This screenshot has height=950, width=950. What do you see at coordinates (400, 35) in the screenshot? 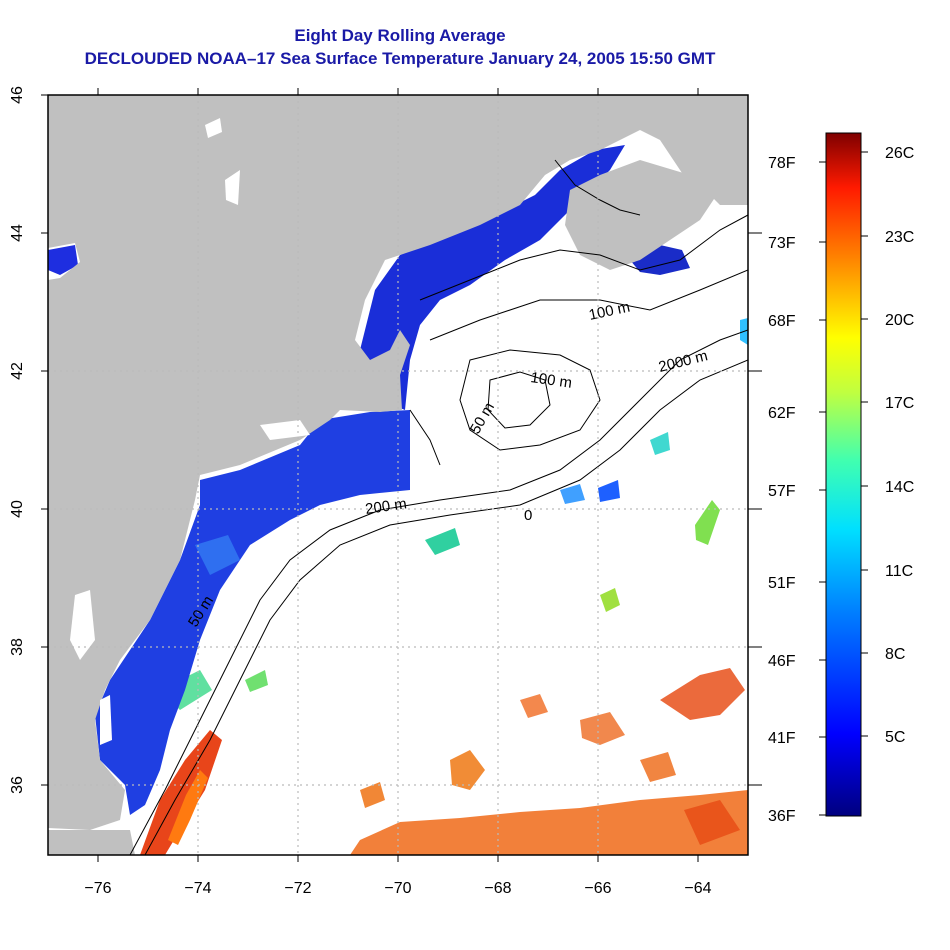
I see `map-title-line-1: Eight Day Rolling Average` at bounding box center [400, 35].